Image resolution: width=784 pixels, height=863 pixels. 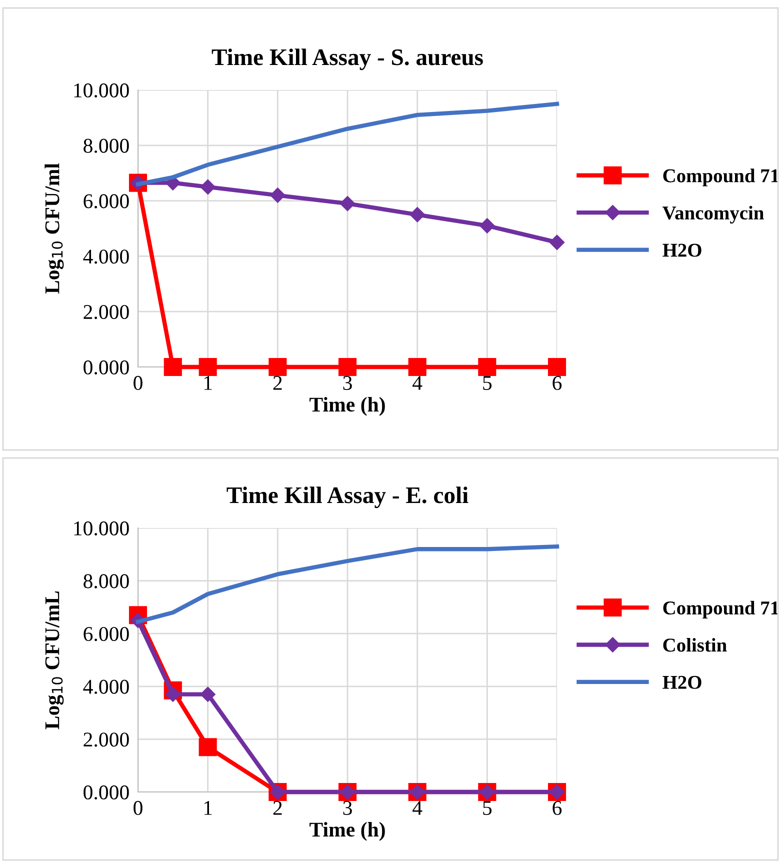 What do you see at coordinates (695, 645) in the screenshot?
I see `legend-label: Colistin` at bounding box center [695, 645].